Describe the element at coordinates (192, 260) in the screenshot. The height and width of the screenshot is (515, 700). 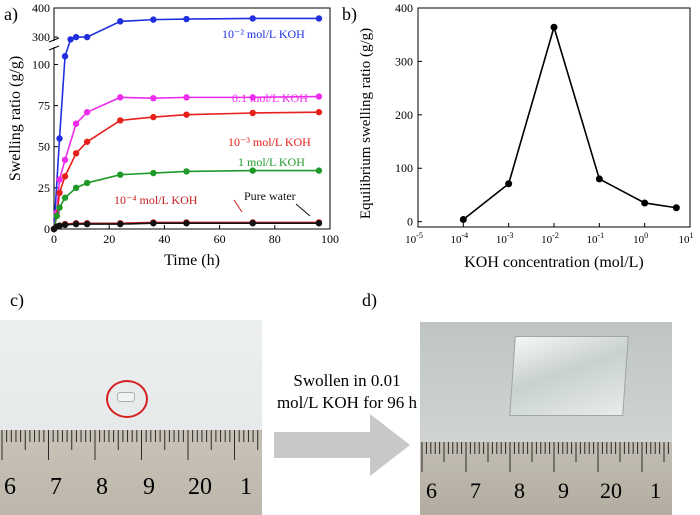
I see `x-axis-label: Time (h)` at that location.